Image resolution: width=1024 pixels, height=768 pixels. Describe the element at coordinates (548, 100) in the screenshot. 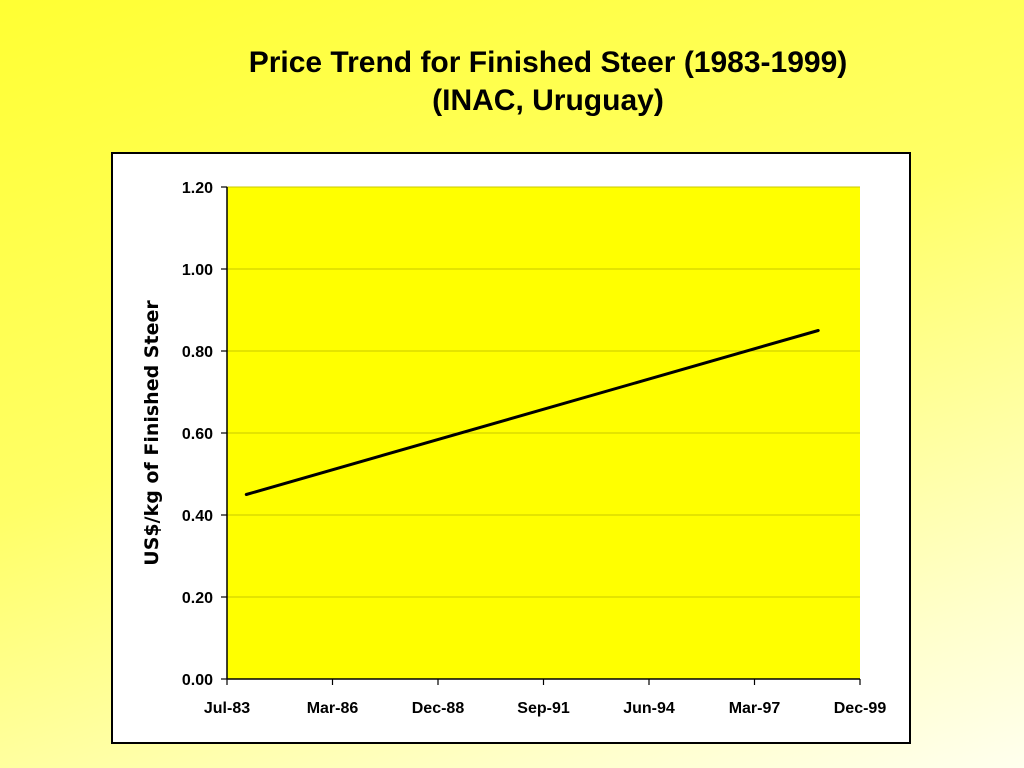

I see `slide-title-line-2: (INAC, Uruguay)` at that location.